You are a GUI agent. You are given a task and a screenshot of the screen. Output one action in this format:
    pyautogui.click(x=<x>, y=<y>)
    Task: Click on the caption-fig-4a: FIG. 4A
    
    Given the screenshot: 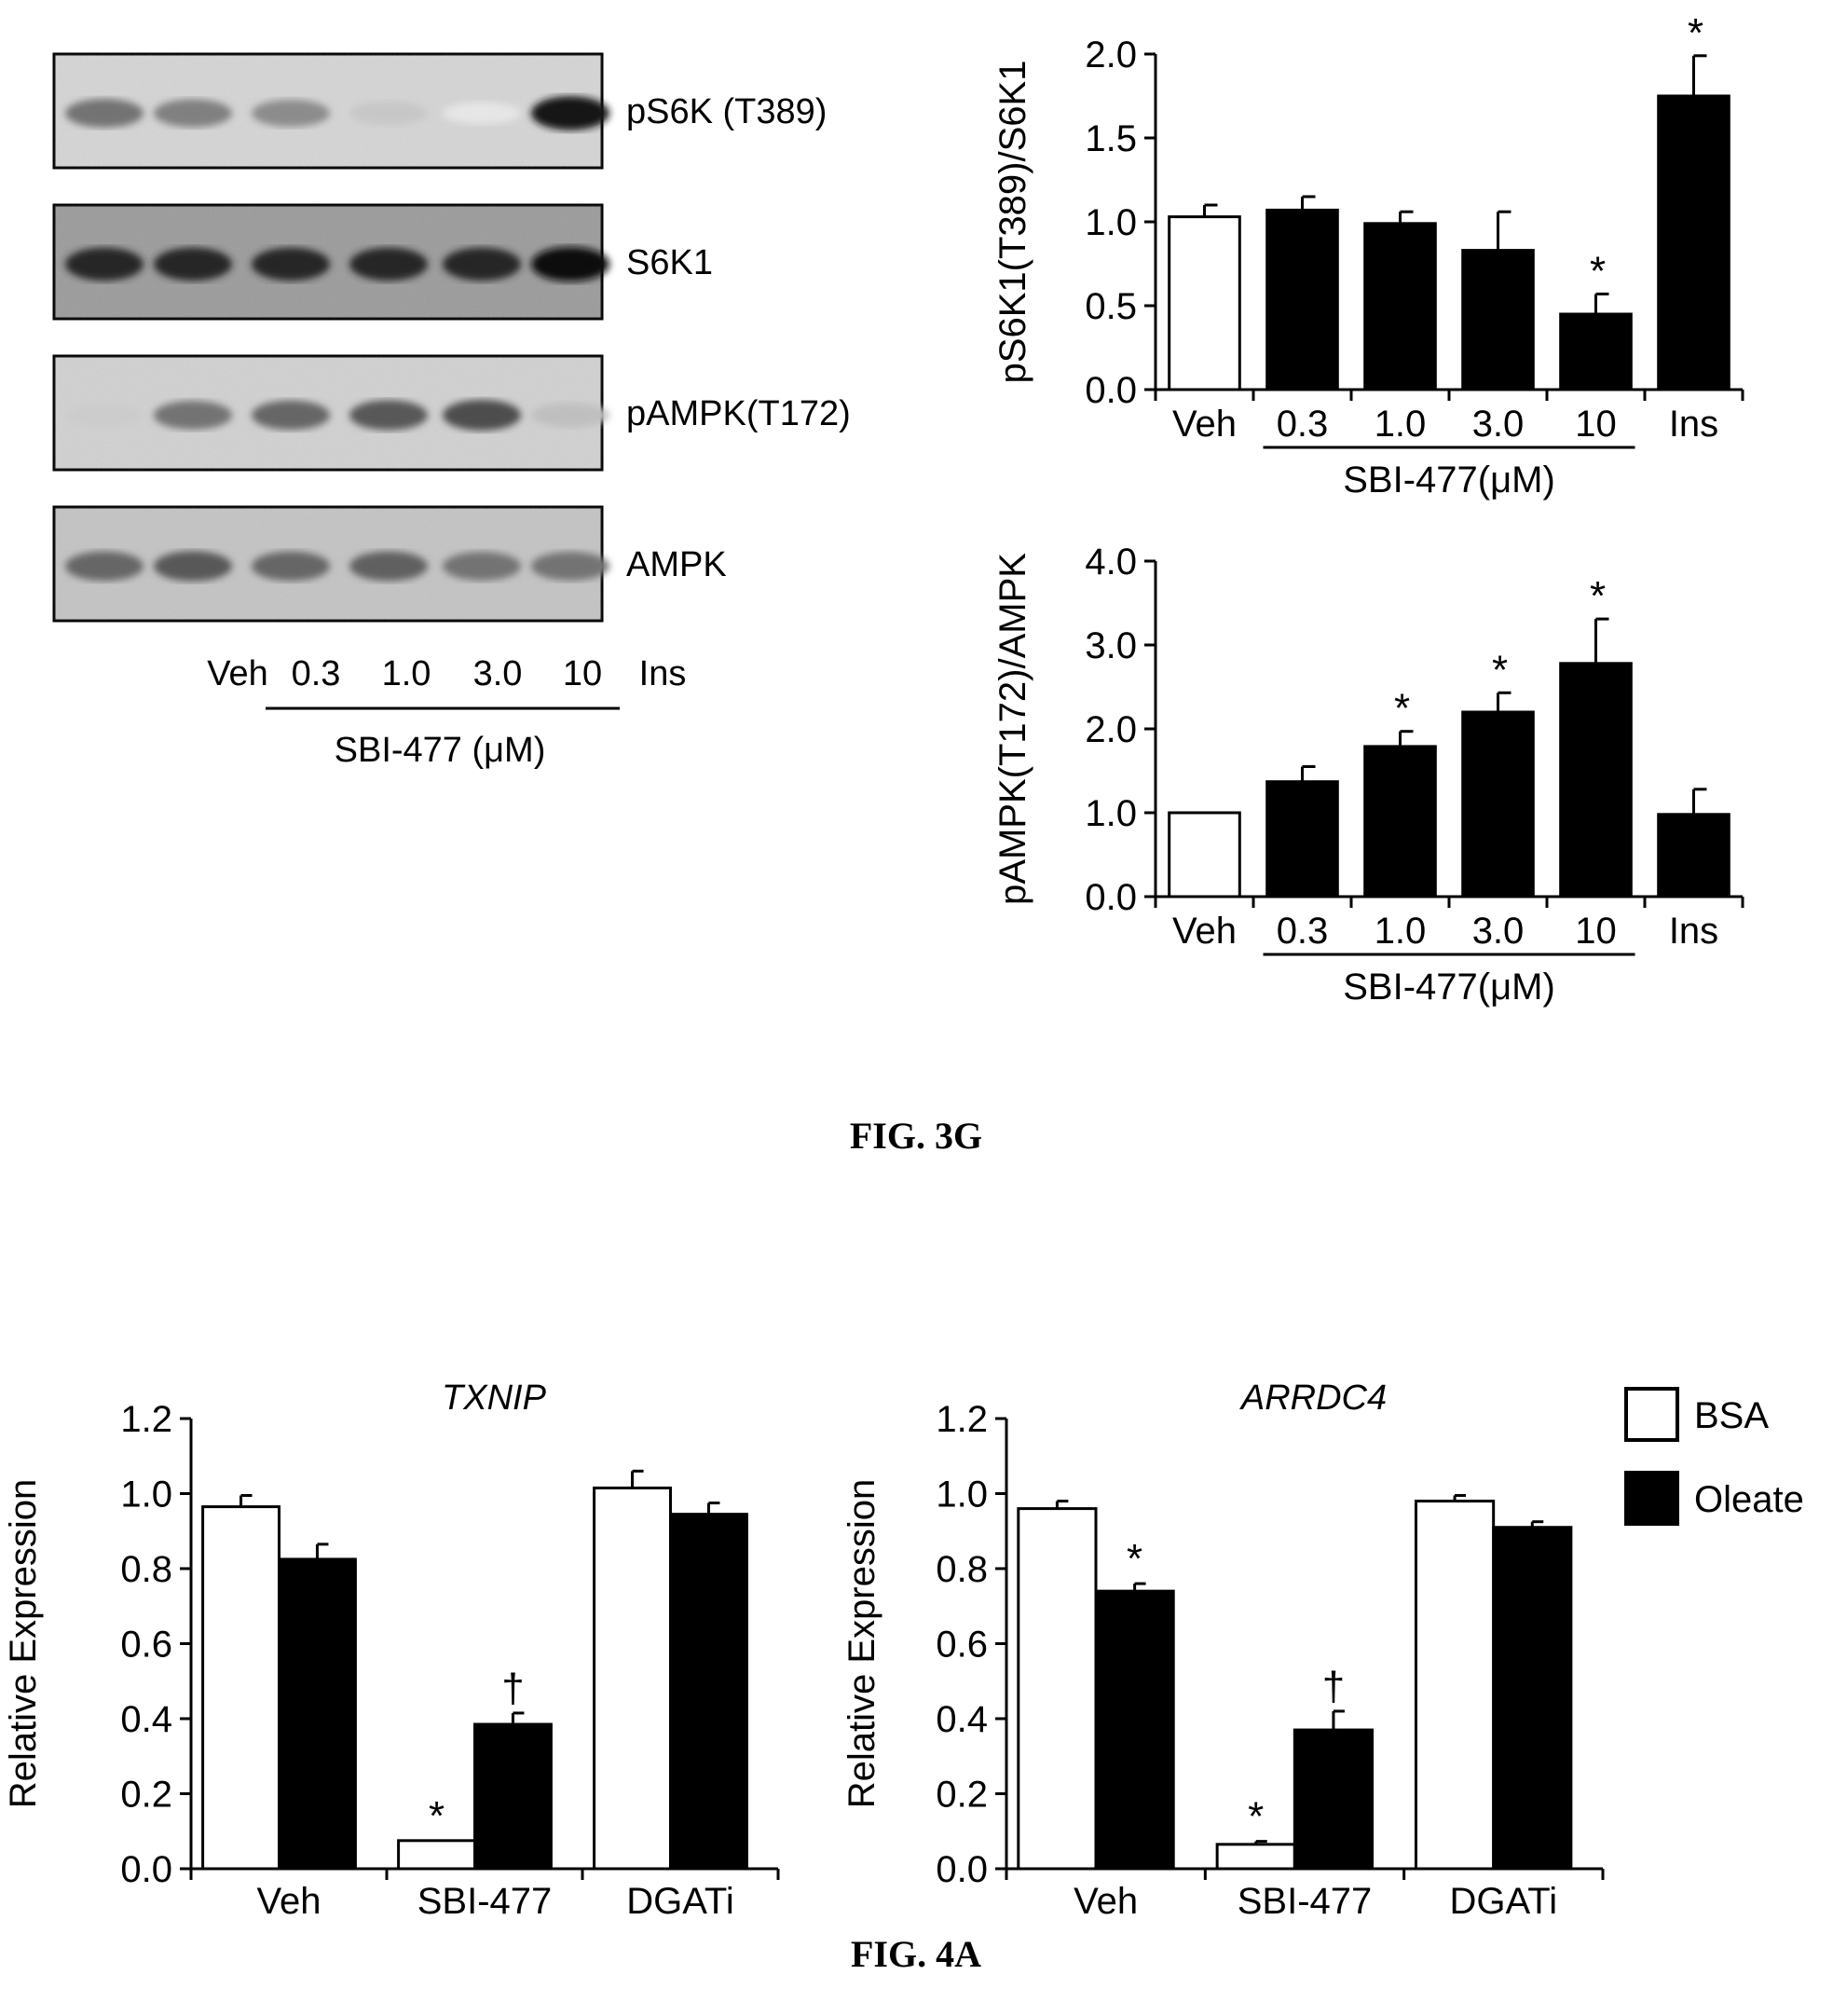 What is the action you would take?
    pyautogui.click(x=916, y=1954)
    